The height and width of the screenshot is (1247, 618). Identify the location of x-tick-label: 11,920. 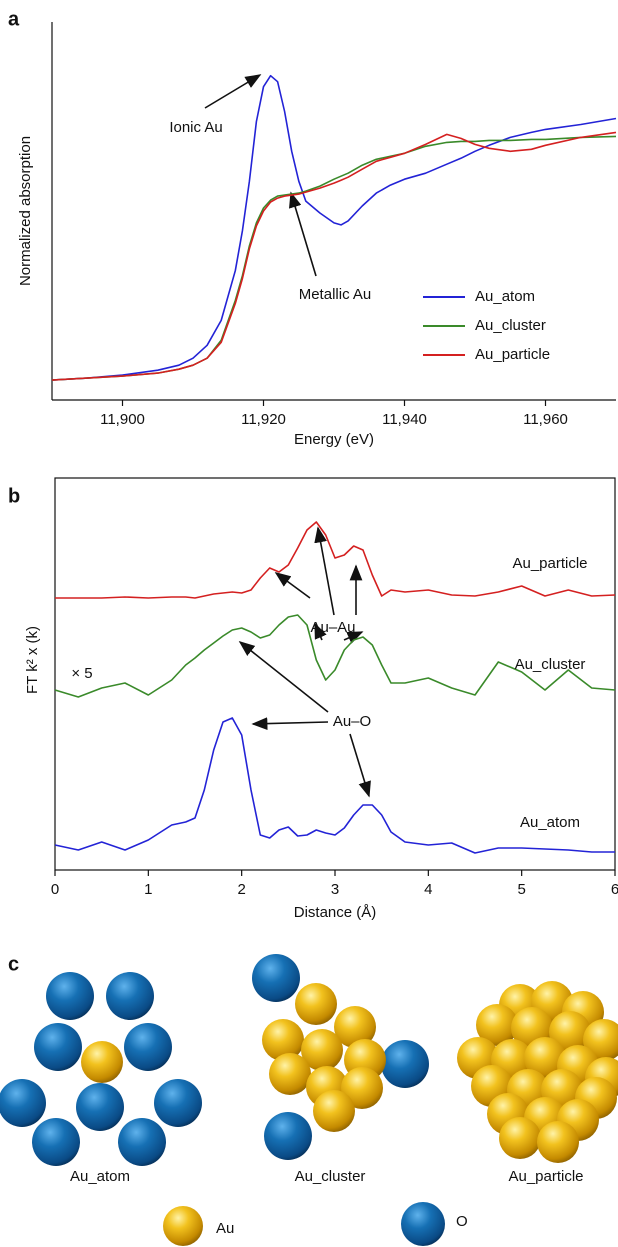
(263, 419).